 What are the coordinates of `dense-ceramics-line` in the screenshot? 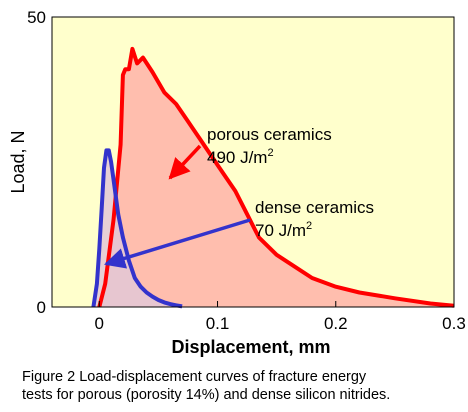 It's located at (137, 228).